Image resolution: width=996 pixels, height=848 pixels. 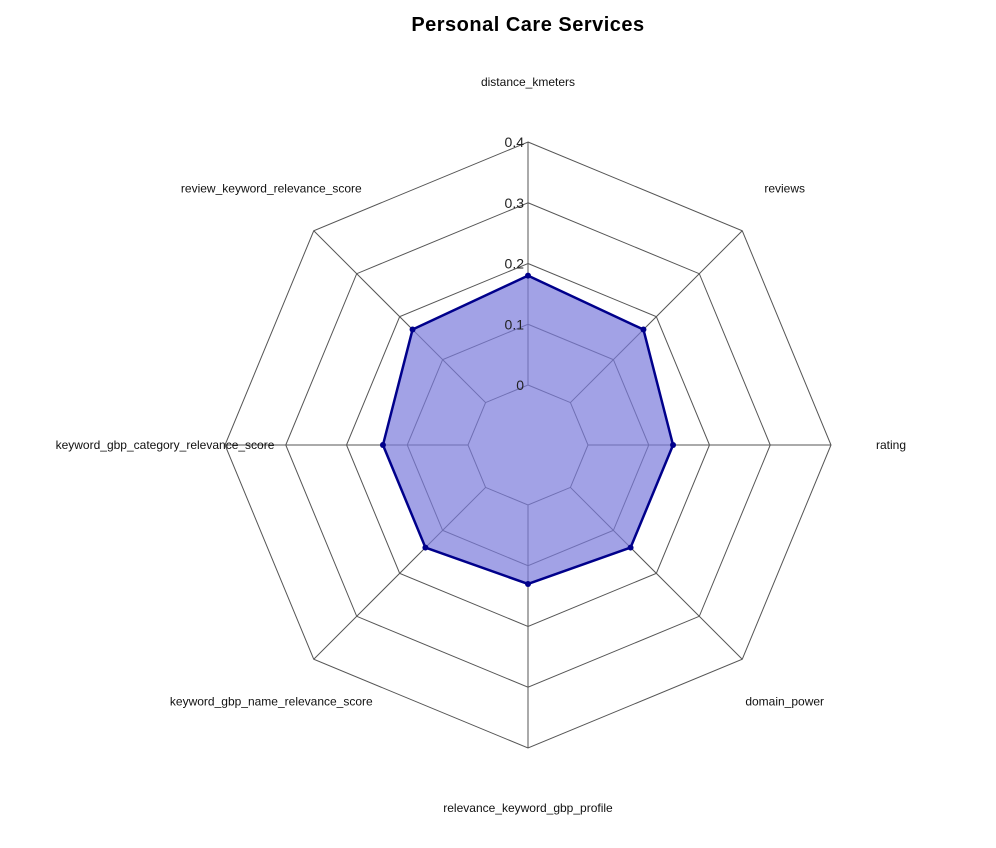 I want to click on axis-label-6: keyword_gbp_category_relevance_score, so click(x=165, y=445).